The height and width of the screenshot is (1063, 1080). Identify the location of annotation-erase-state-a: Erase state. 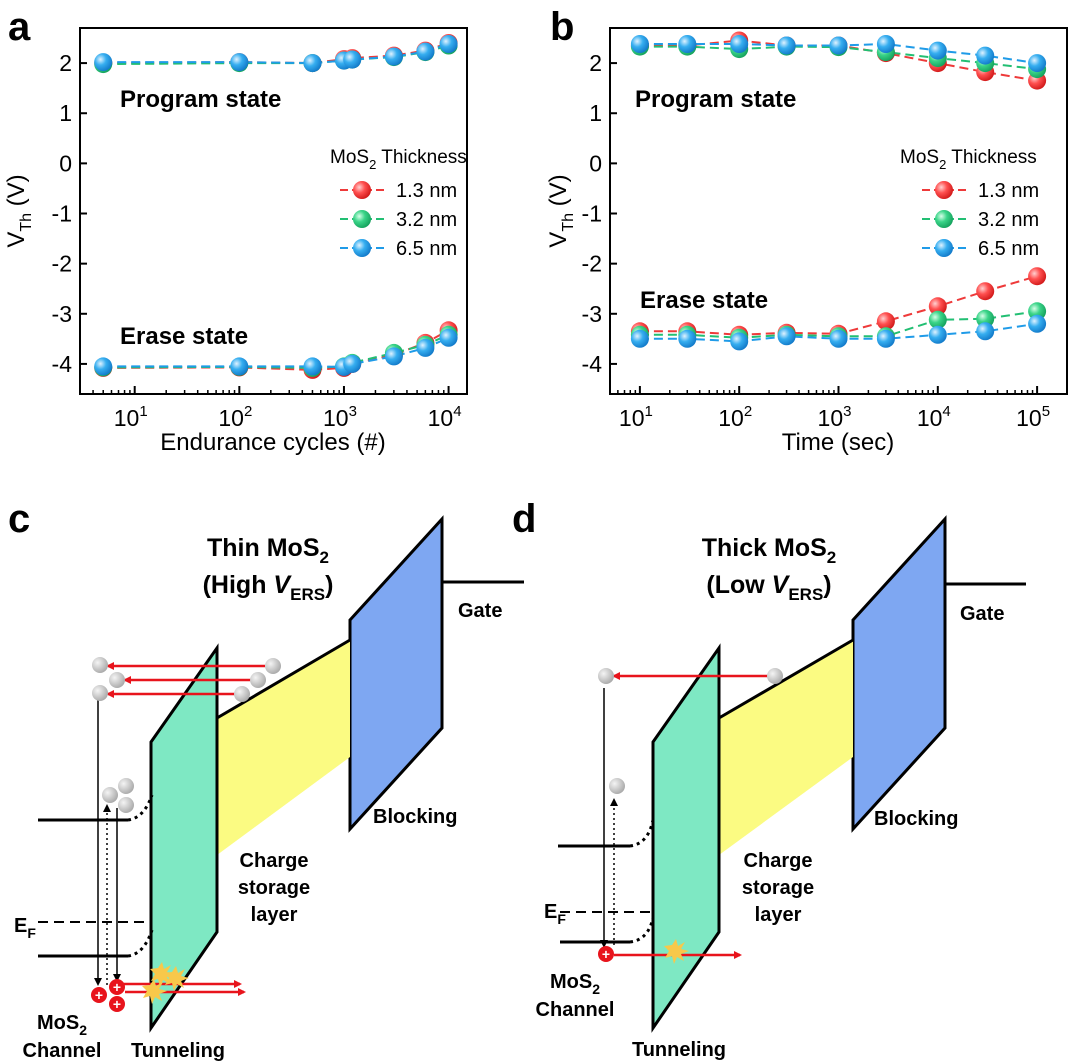
(184, 336).